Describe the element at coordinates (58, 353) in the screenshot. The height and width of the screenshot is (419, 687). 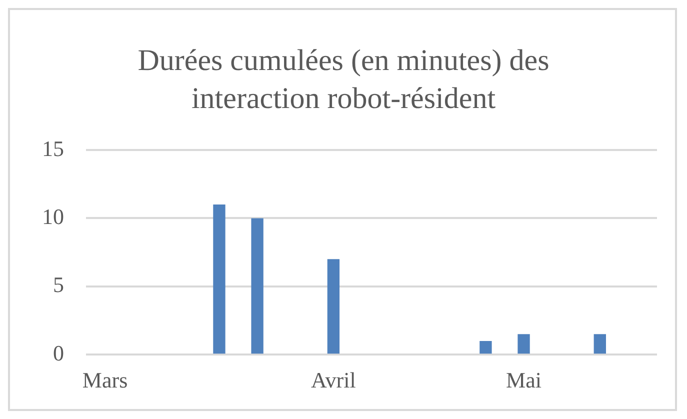
I see `y-tick-label: 0` at that location.